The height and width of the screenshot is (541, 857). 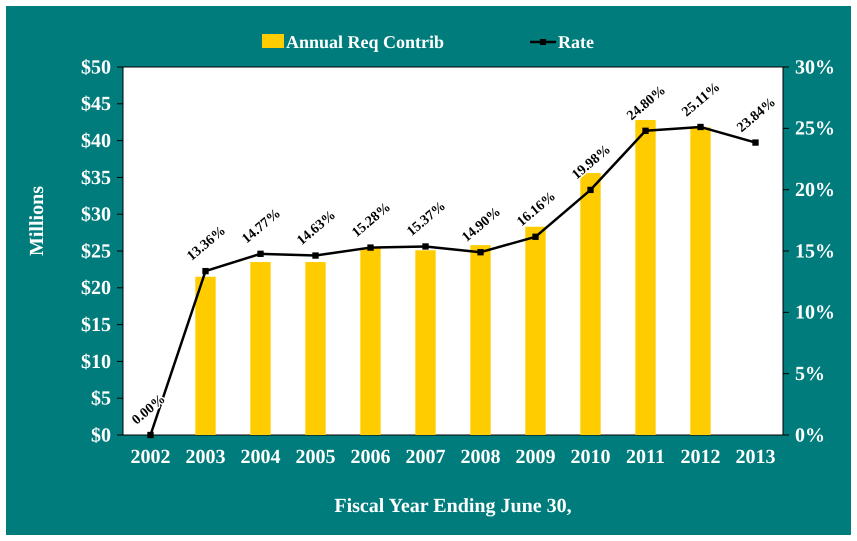 I want to click on x-tick-label: 2008, so click(x=480, y=457).